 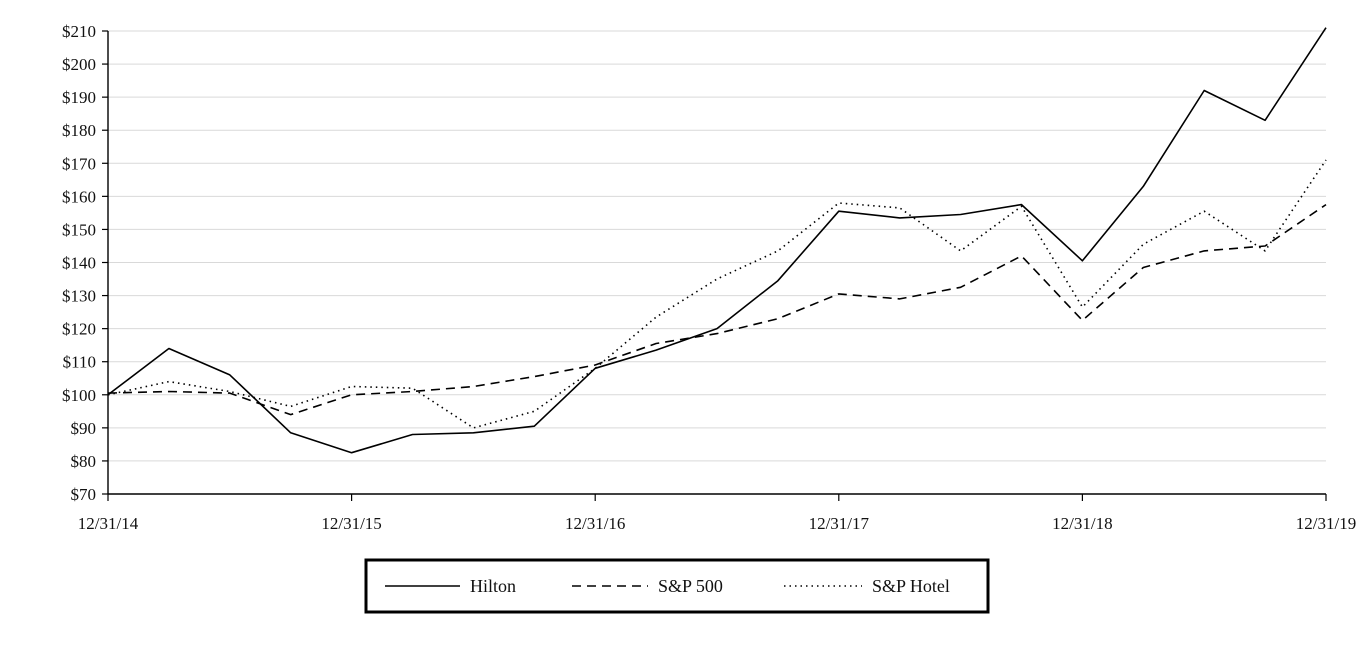 I want to click on y-tick-label: $110, so click(x=79, y=362).